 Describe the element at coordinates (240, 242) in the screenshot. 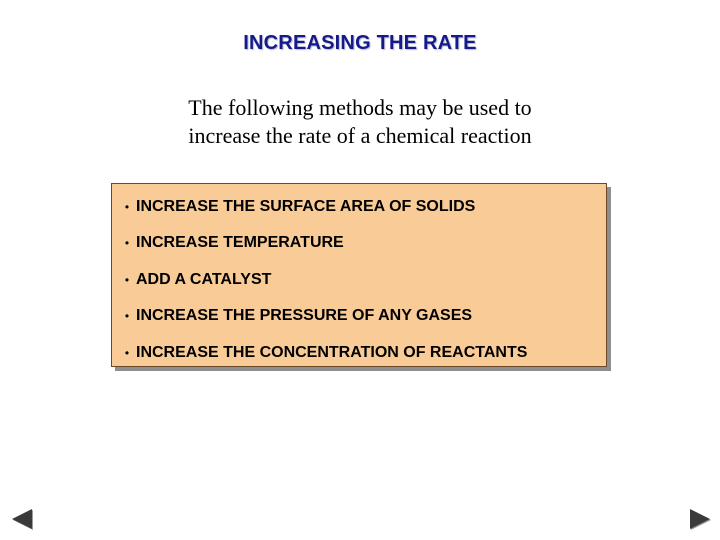

I see `method-label: INCREASE TEMPERATURE` at that location.